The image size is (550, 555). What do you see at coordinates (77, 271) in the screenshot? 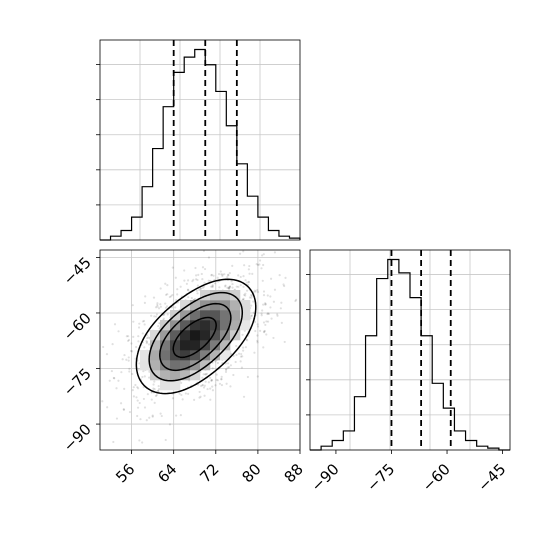
I see `joint-y-tick-label: −45` at bounding box center [77, 271].